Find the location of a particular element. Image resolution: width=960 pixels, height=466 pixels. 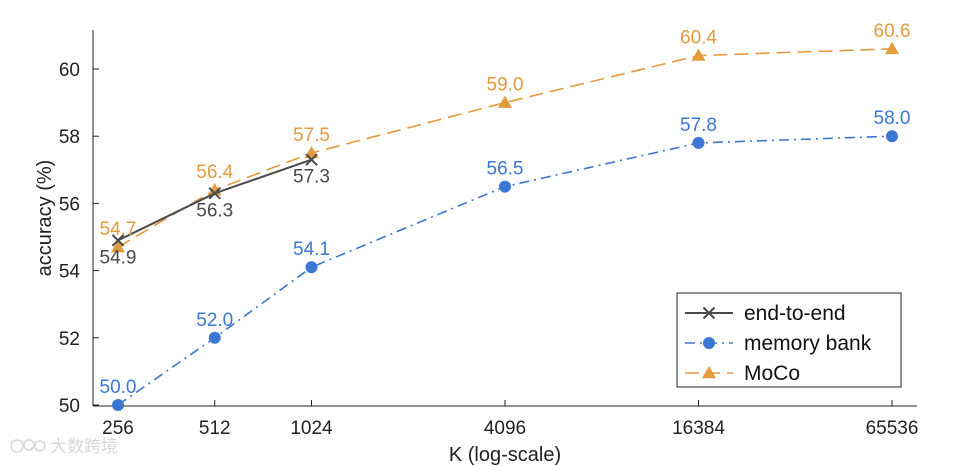

data-label-memory-bank: 52.0 is located at coordinates (214, 320).